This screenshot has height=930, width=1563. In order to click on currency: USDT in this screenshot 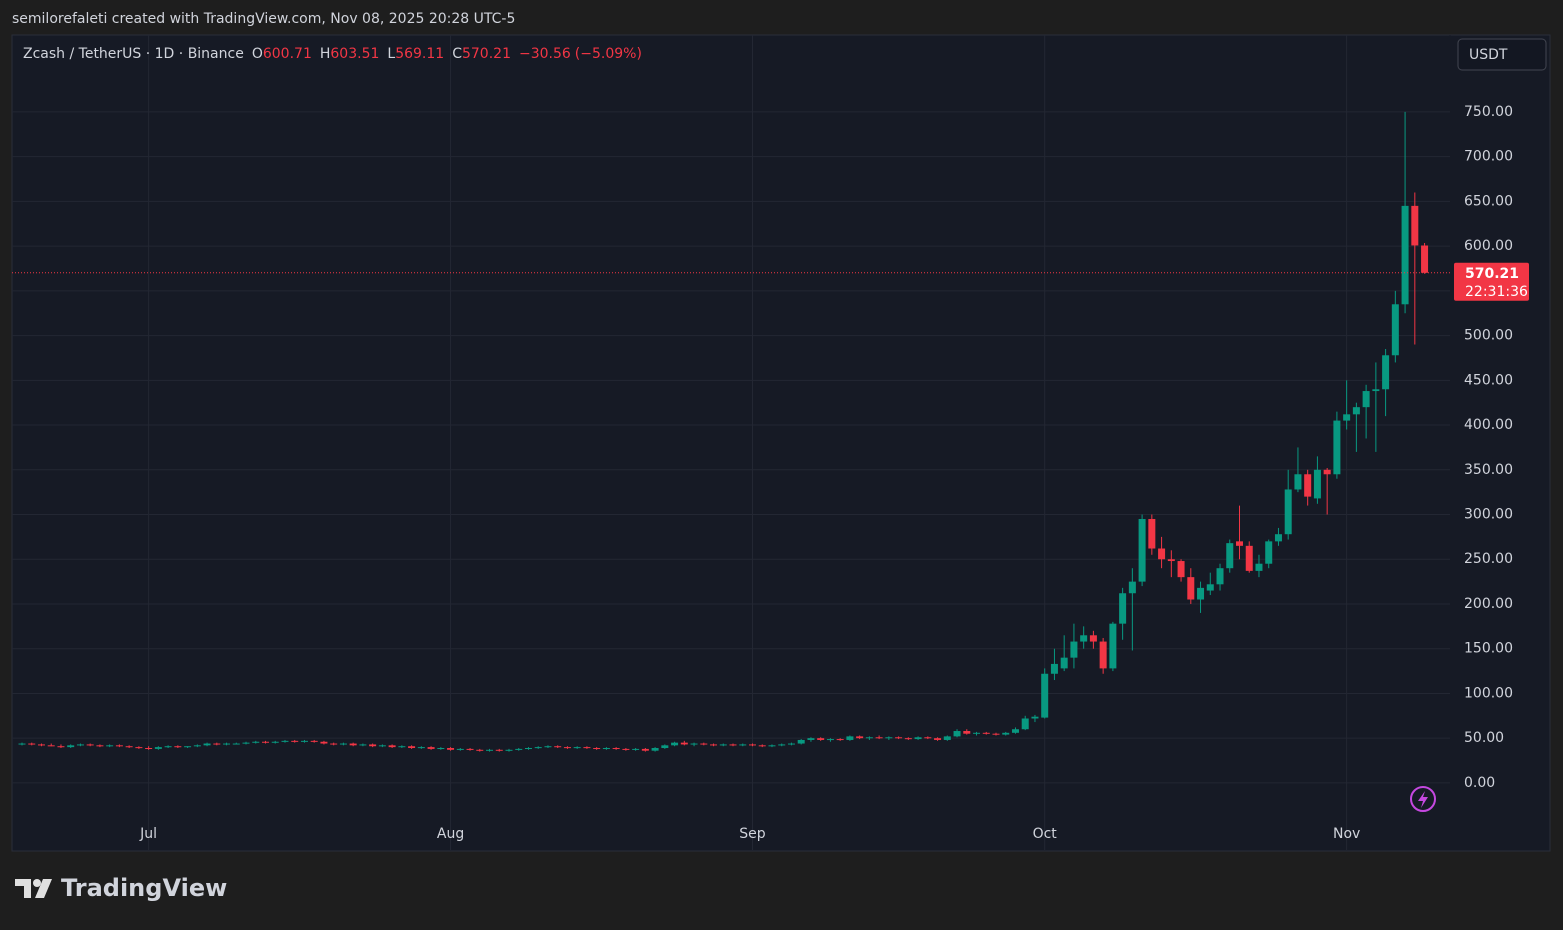, I will do `click(1488, 55)`.